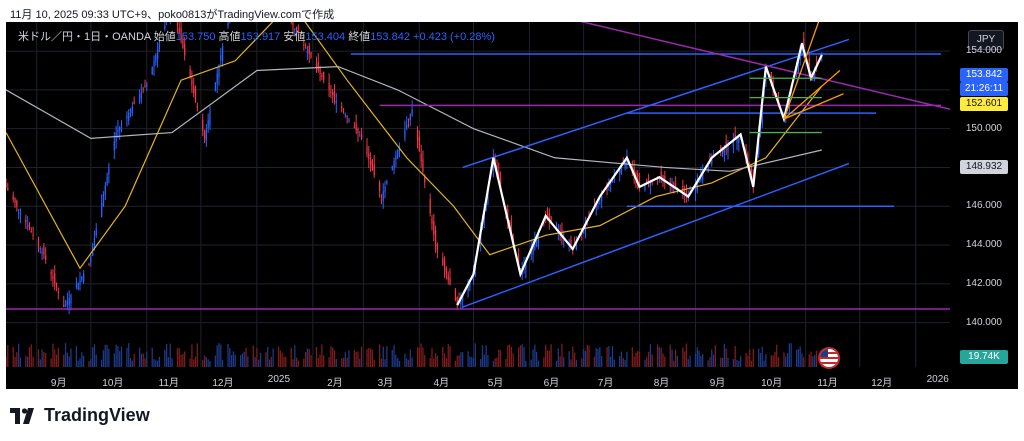 Image resolution: width=1024 pixels, height=441 pixels. What do you see at coordinates (441, 383) in the screenshot?
I see `x-tick-label: 4月` at bounding box center [441, 383].